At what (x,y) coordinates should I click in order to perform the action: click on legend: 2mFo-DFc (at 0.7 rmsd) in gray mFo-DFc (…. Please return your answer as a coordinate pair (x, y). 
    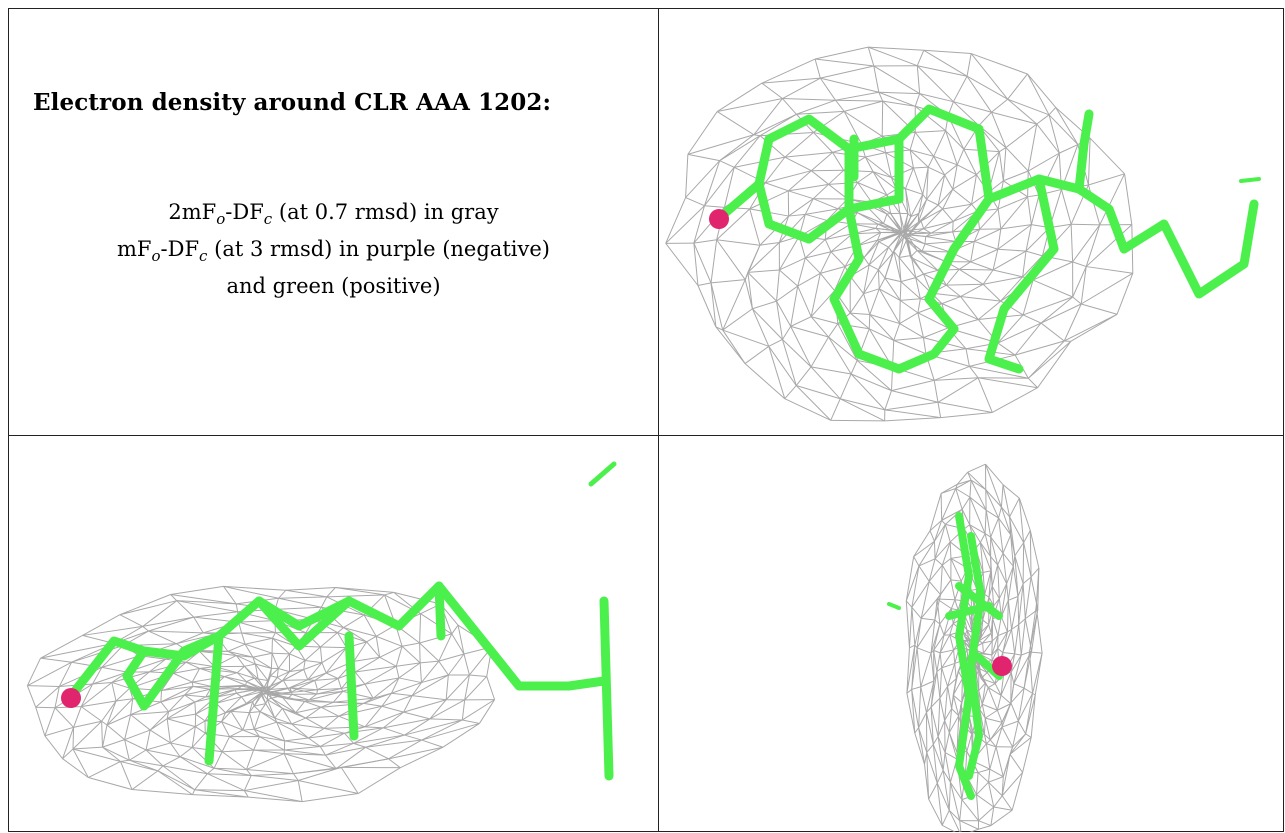
    Looking at the image, I should click on (333, 249).